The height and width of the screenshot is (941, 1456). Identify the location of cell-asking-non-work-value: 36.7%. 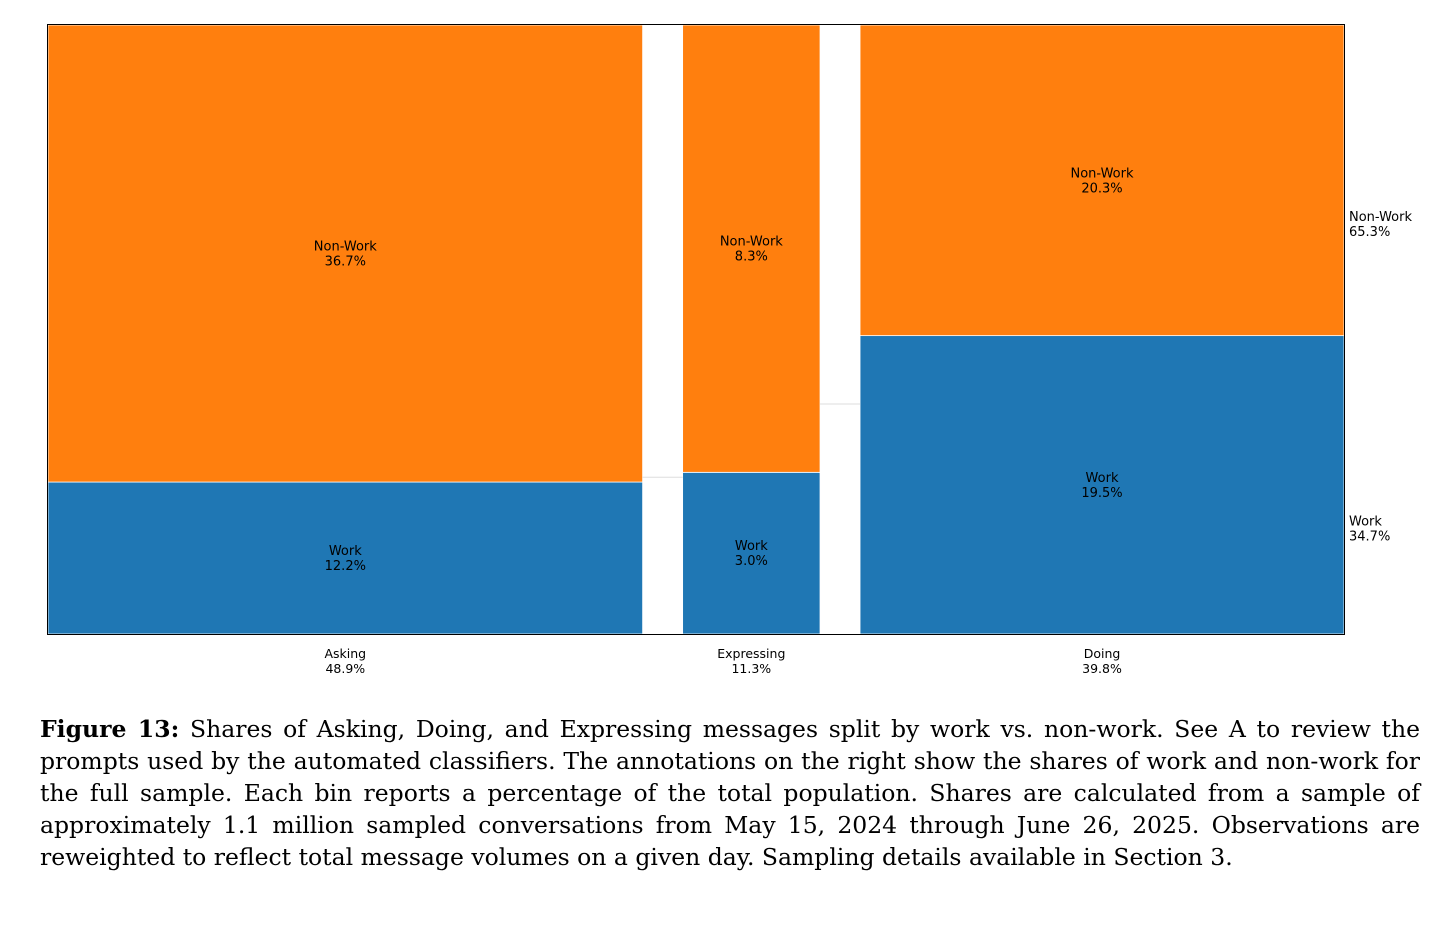
(345, 262).